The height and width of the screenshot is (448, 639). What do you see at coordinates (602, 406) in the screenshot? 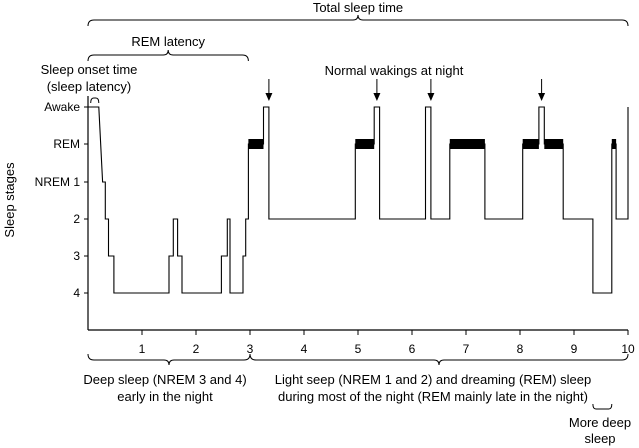
I see `more-deep-sleep-bracket` at bounding box center [602, 406].